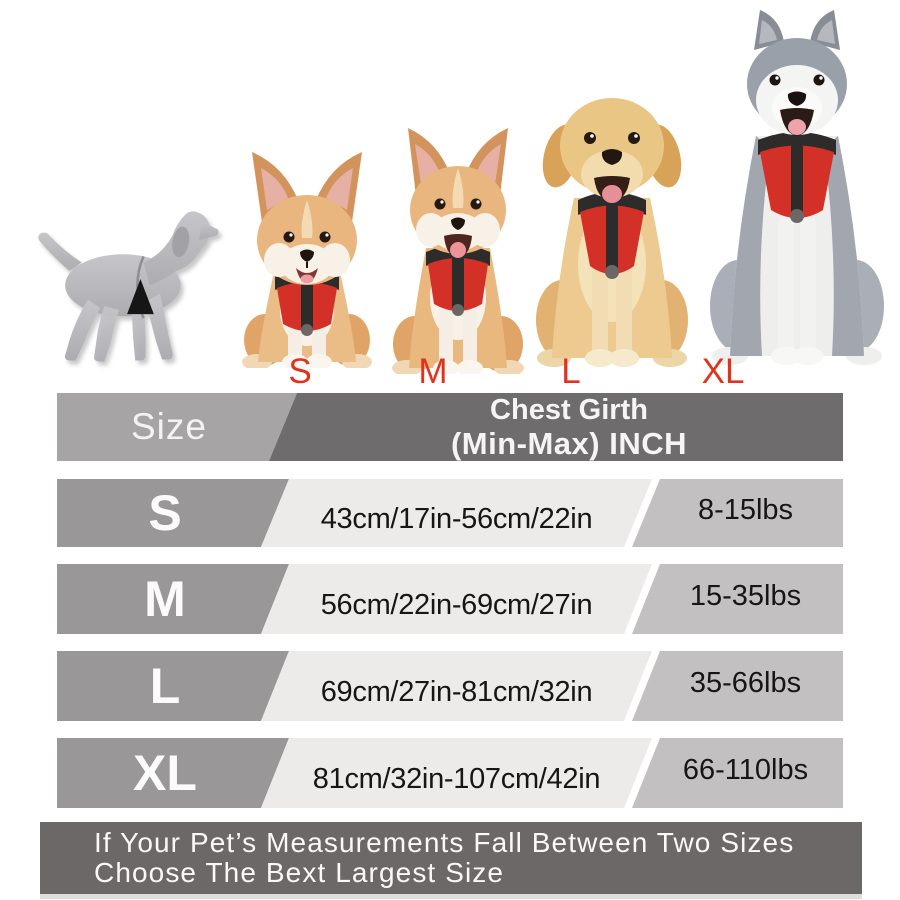  Describe the element at coordinates (458, 248) in the screenshot. I see `corgi-illustration` at that location.